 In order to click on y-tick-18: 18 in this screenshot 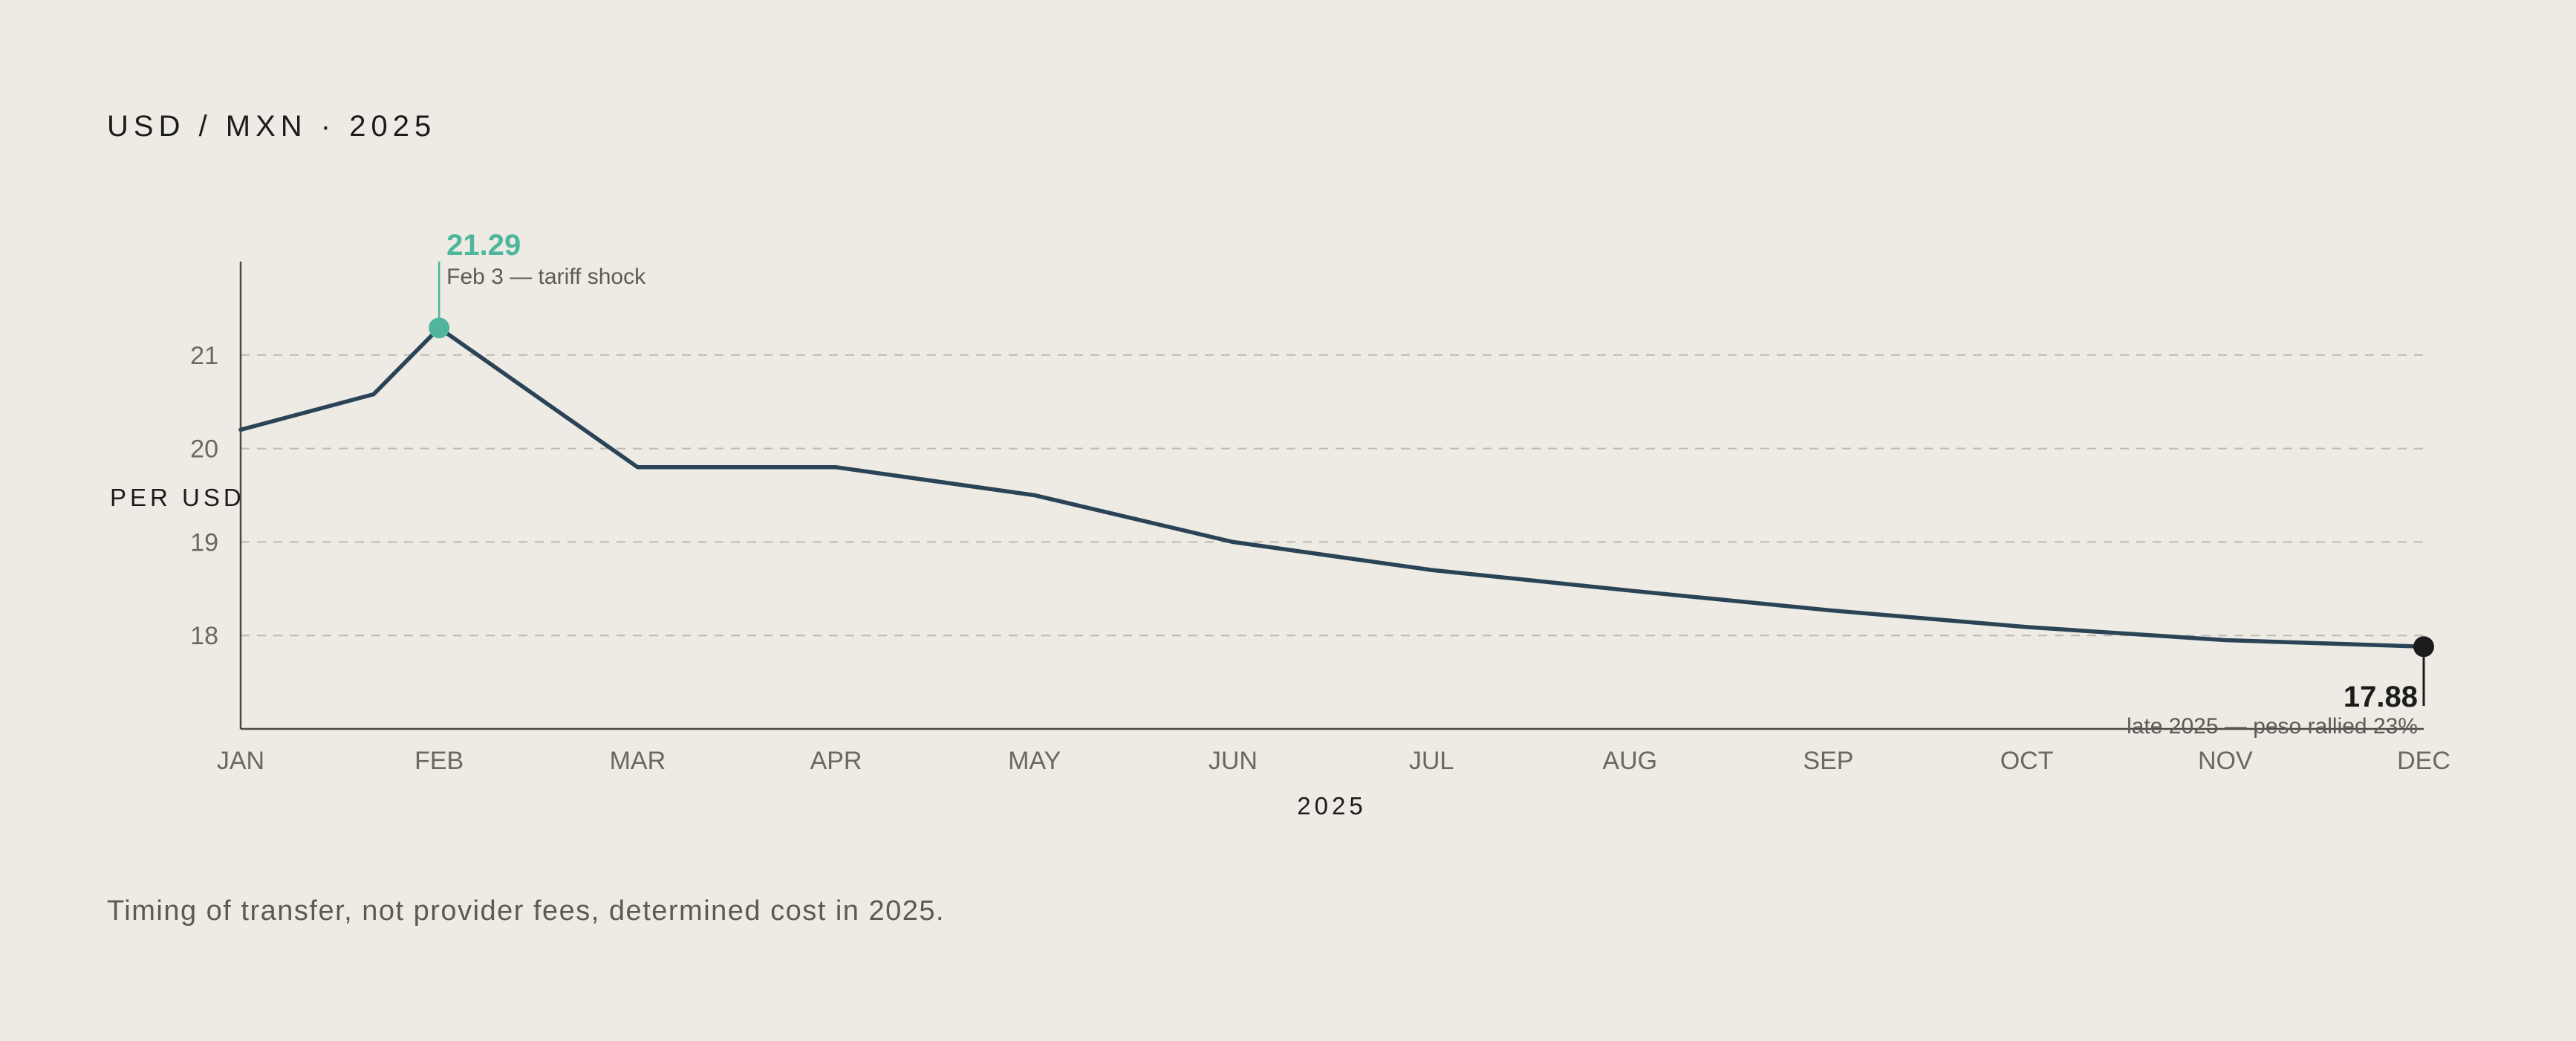, I will do `click(204, 636)`.